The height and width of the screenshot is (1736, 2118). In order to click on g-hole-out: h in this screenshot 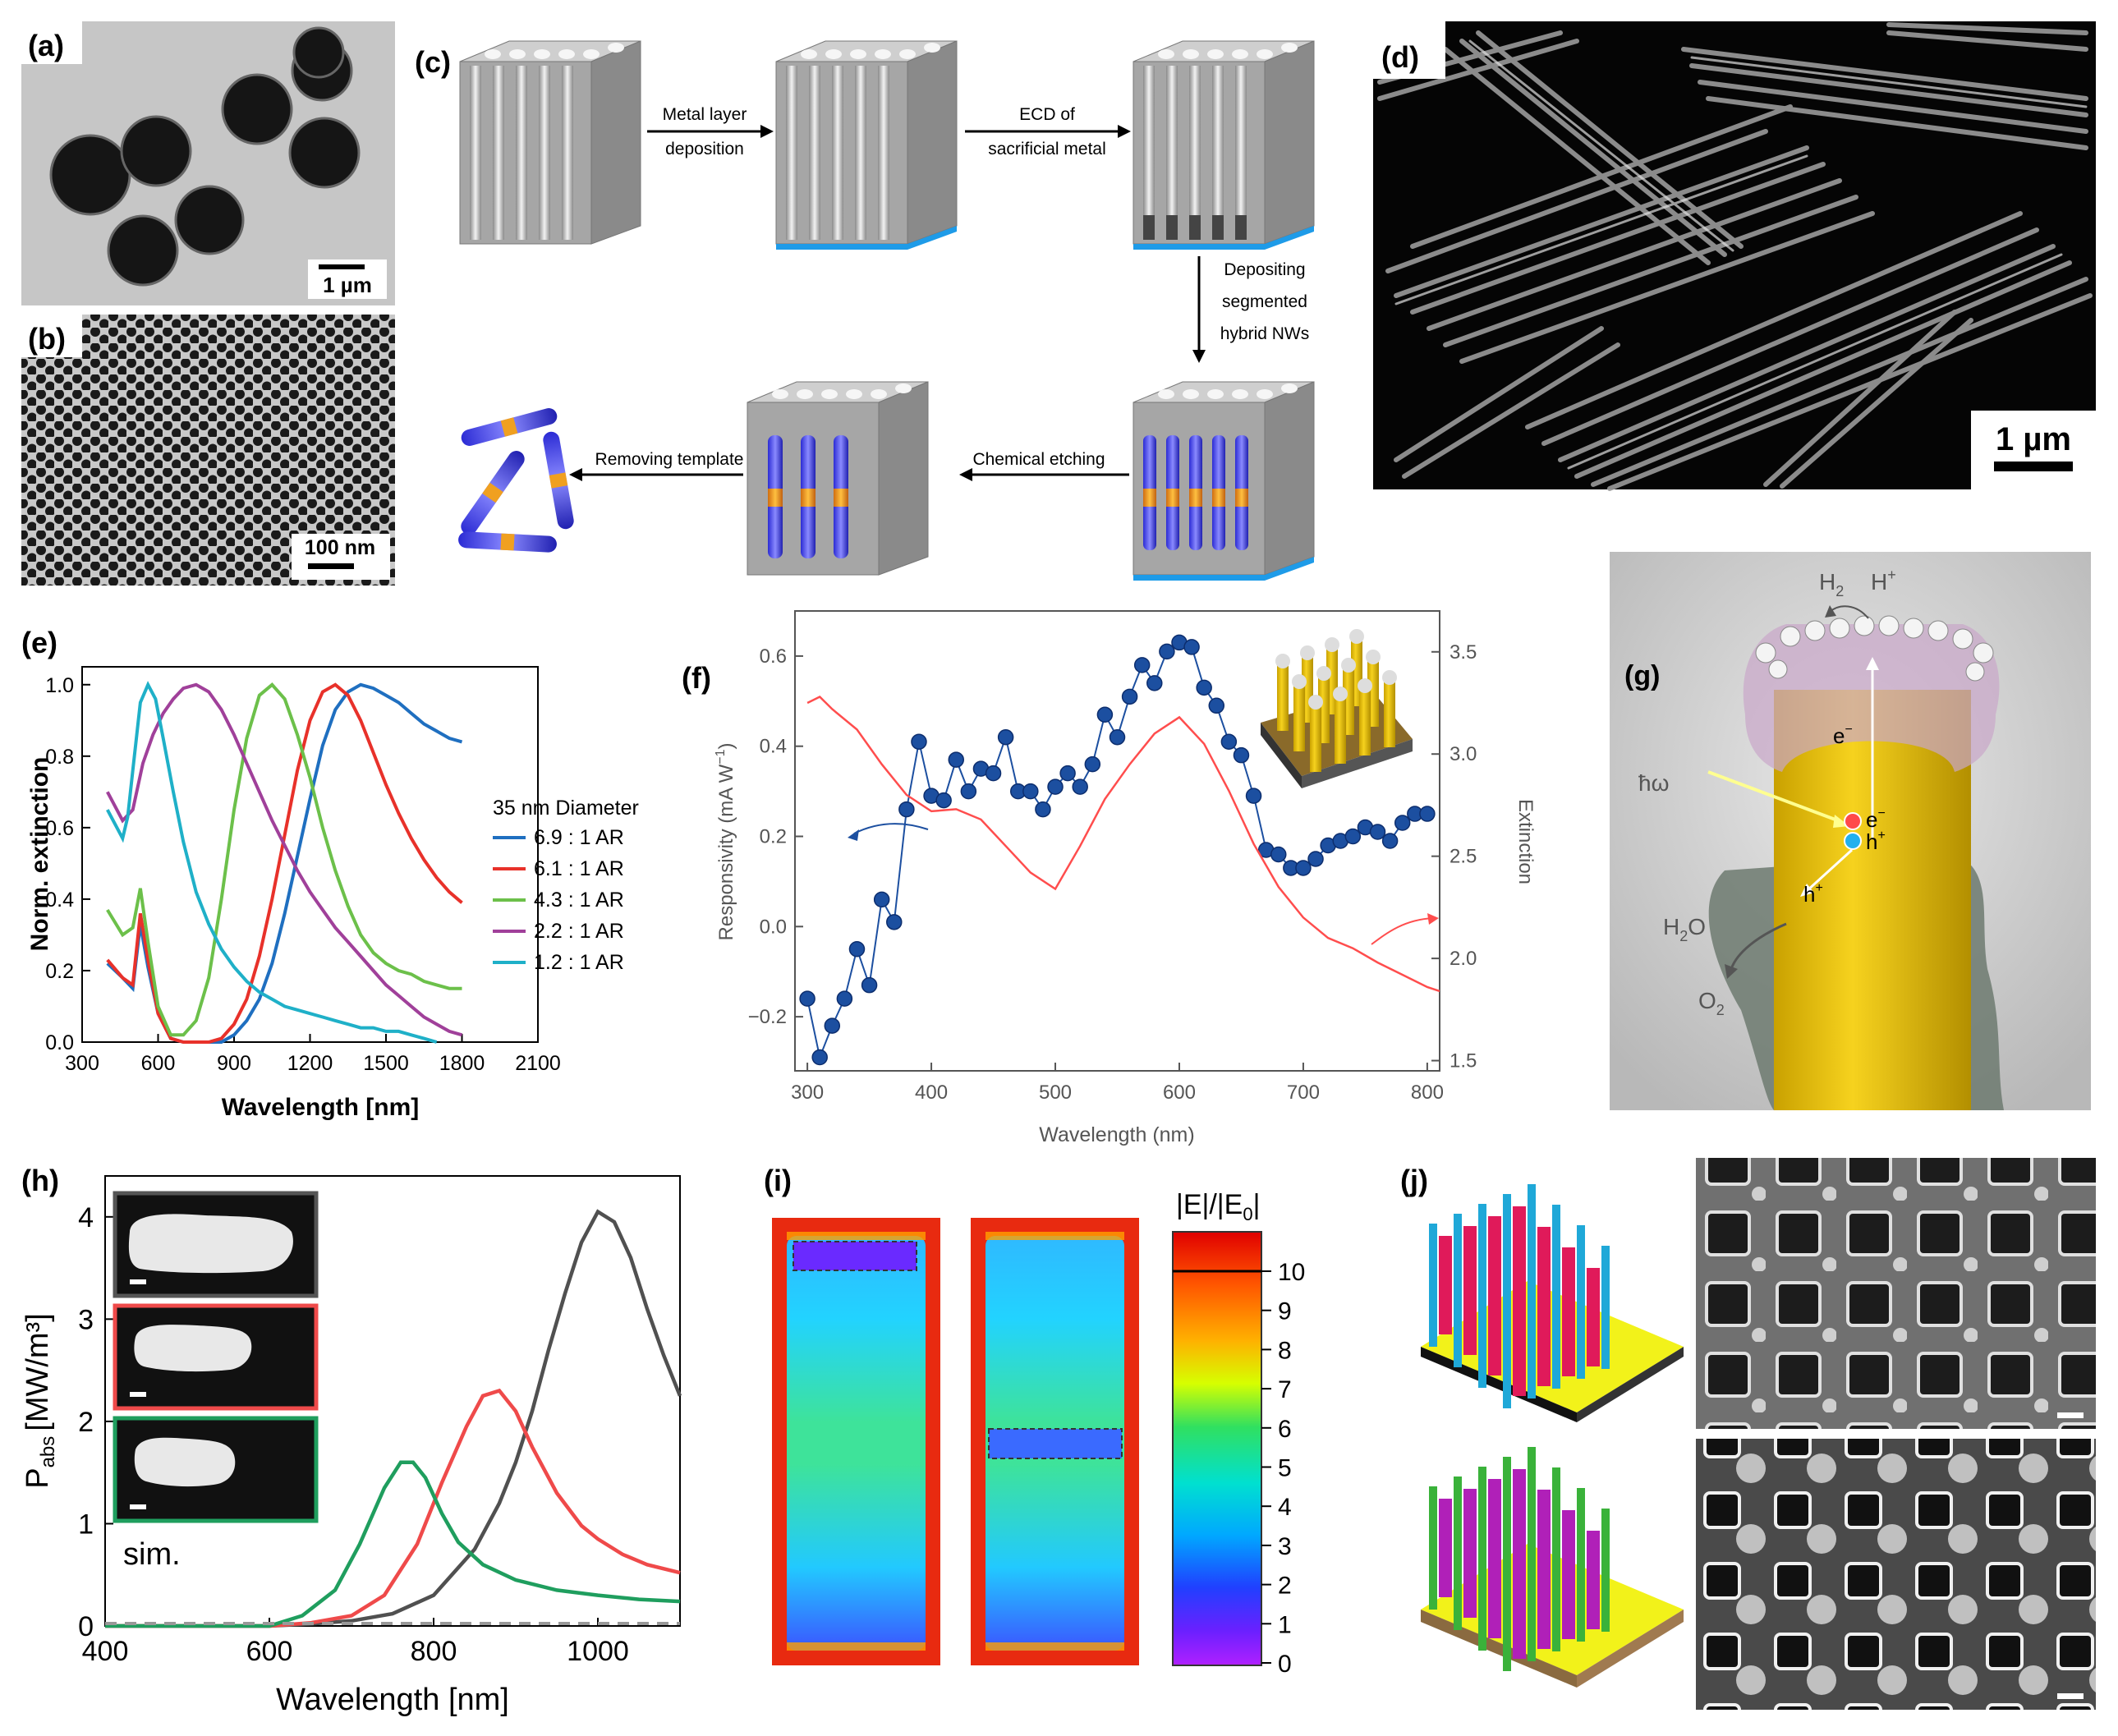, I will do `click(1809, 894)`.